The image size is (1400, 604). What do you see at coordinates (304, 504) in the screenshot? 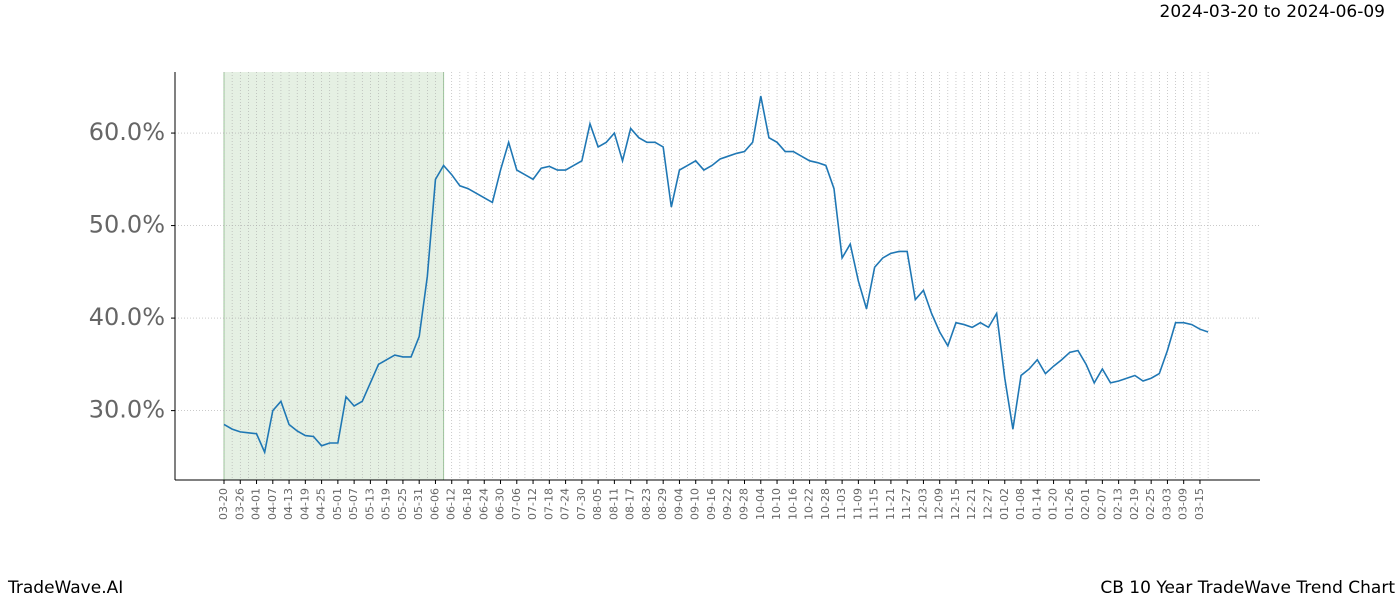
I see `x-tick-label: 04-19` at bounding box center [304, 504].